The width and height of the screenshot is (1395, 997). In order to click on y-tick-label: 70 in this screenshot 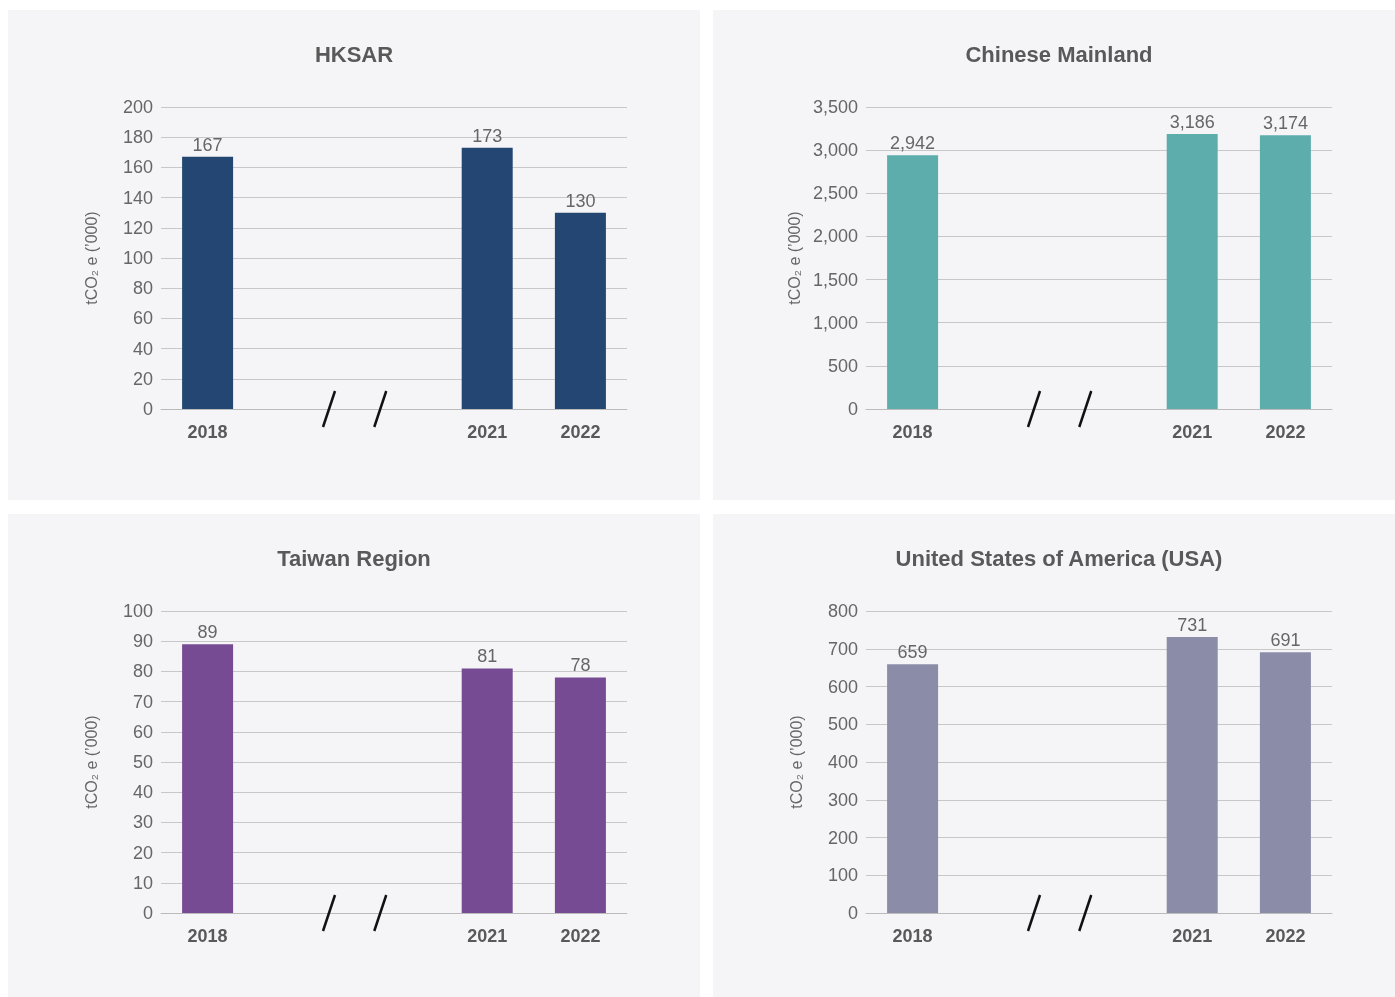, I will do `click(142, 701)`.